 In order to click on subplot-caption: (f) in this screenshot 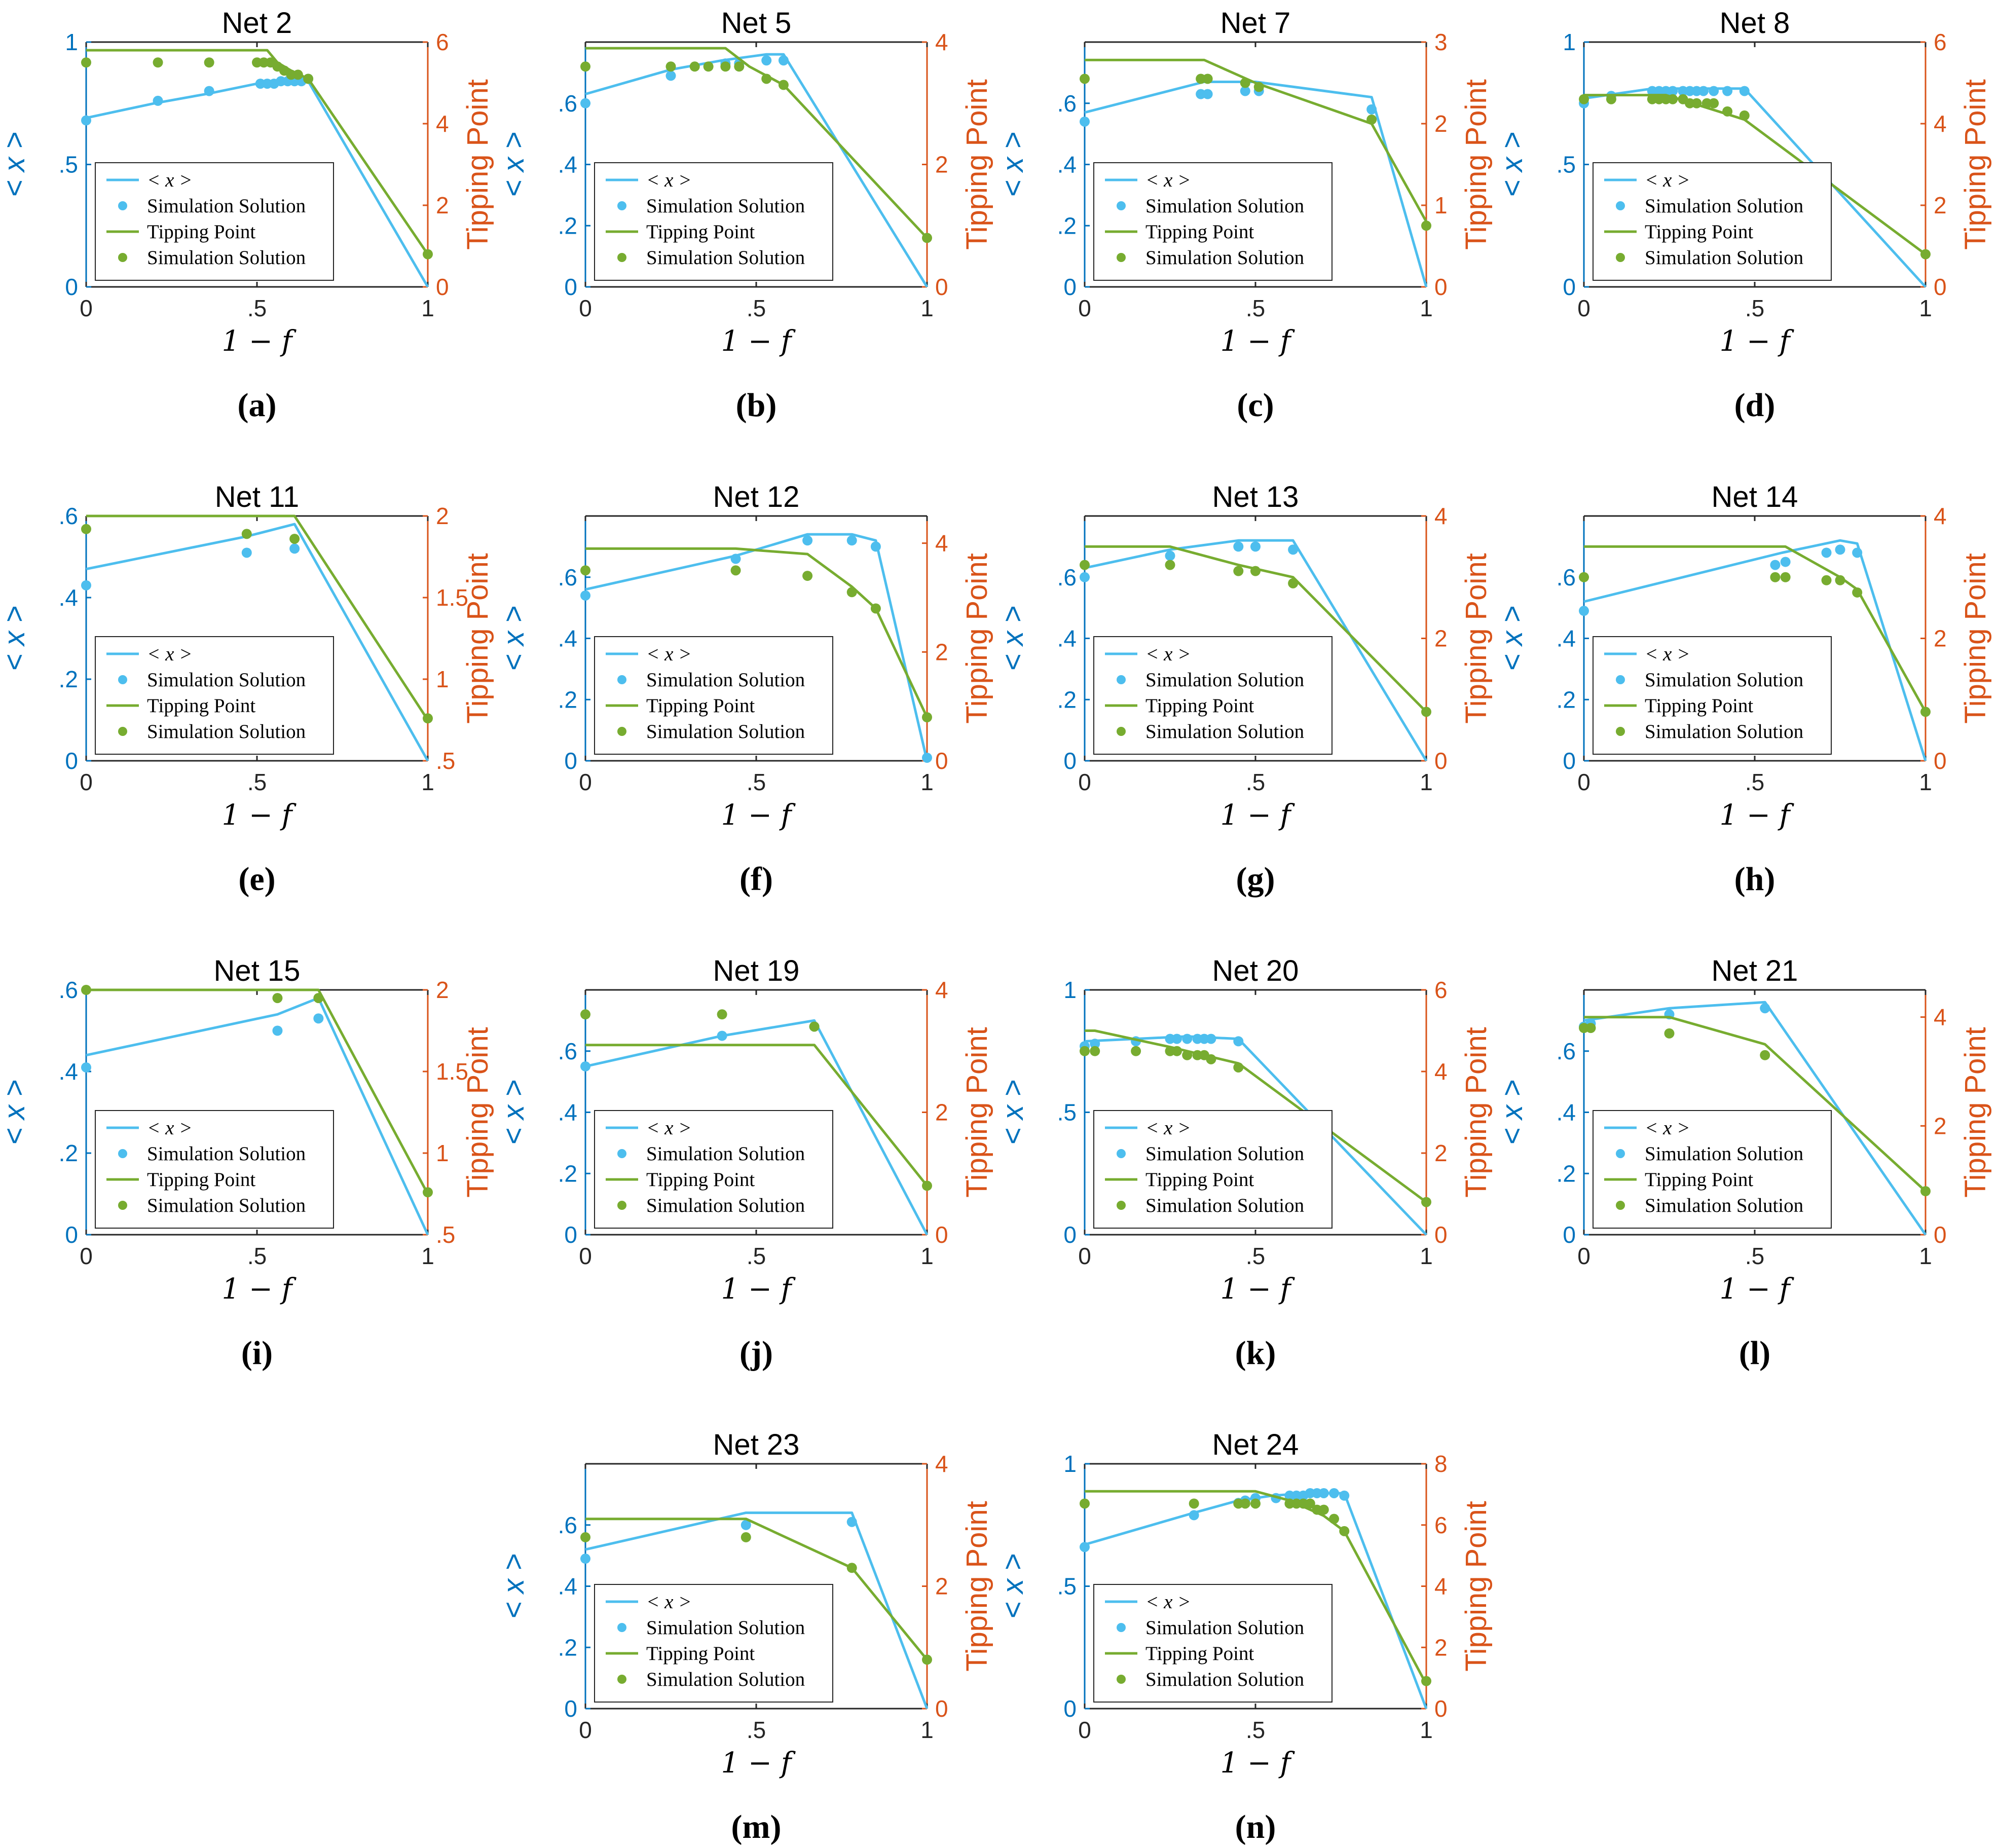, I will do `click(756, 879)`.